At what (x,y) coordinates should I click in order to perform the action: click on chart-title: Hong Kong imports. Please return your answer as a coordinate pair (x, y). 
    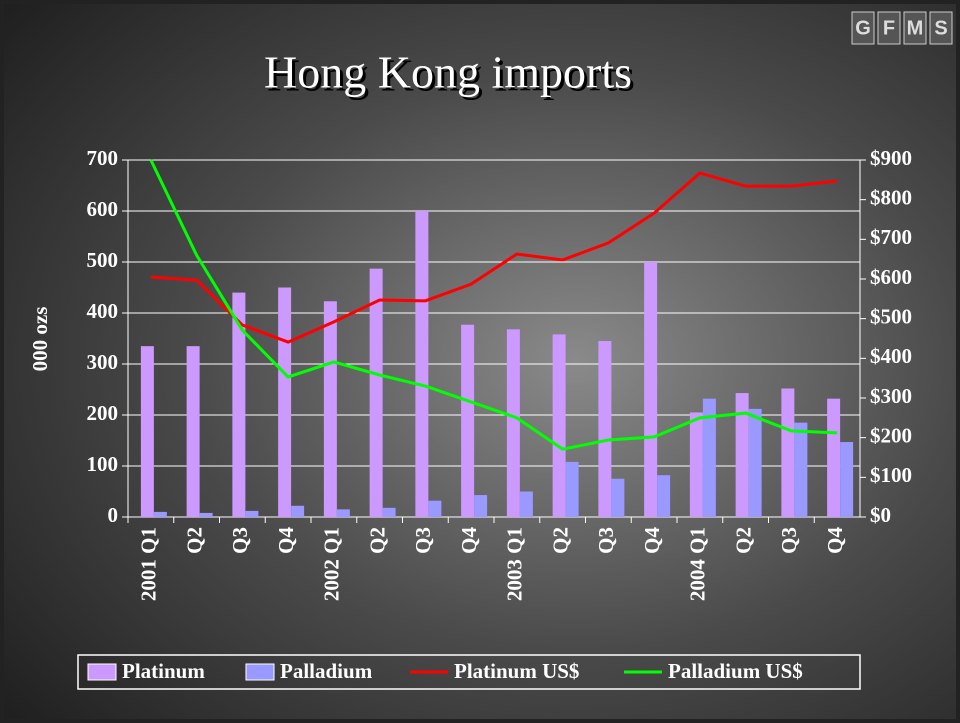
    Looking at the image, I should click on (448, 72).